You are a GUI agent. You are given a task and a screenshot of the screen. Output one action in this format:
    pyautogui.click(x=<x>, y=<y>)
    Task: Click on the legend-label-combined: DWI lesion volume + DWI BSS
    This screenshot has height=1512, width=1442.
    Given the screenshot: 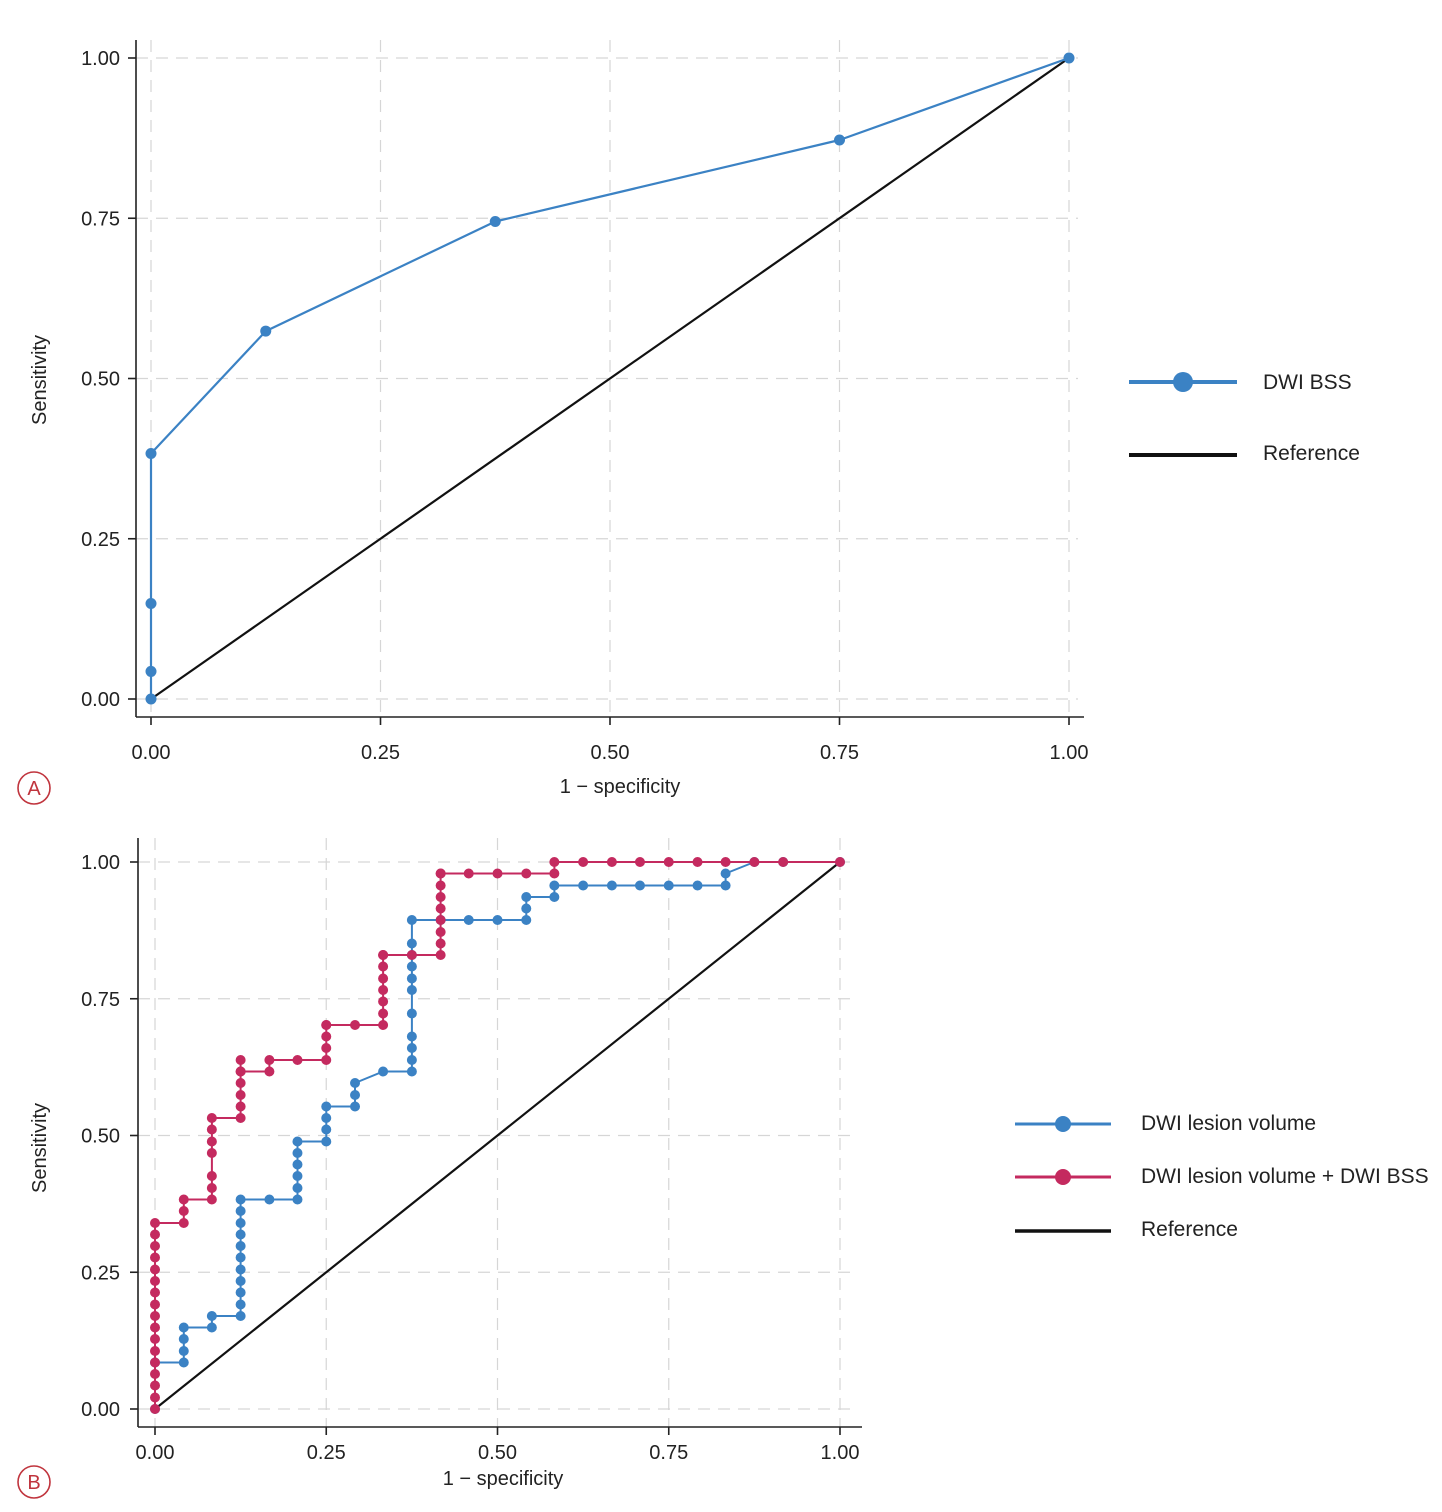 What is the action you would take?
    pyautogui.click(x=1285, y=1176)
    